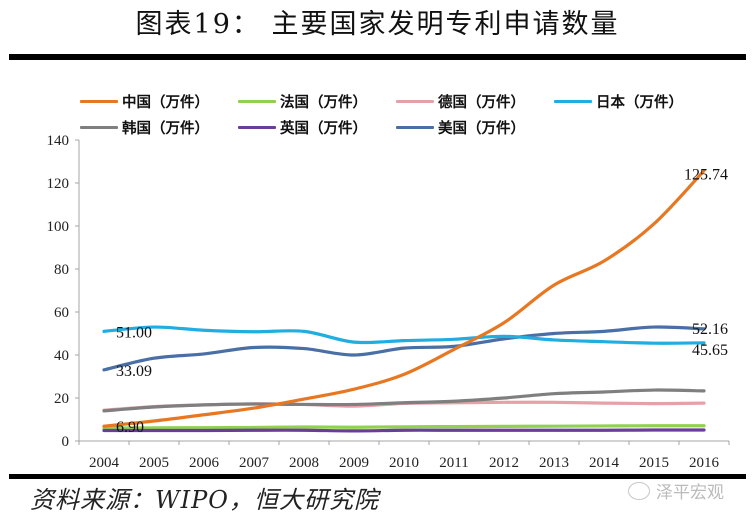  I want to click on legend-label-germany: 德国（万件）, so click(481, 102).